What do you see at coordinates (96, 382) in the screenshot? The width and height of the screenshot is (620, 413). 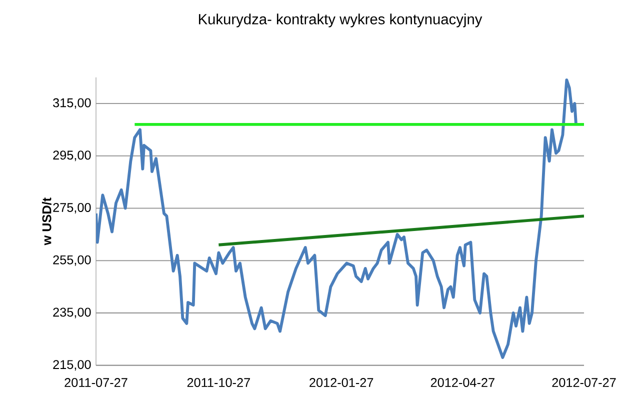 I see `x-tick-label: 2011-07-27` at bounding box center [96, 382].